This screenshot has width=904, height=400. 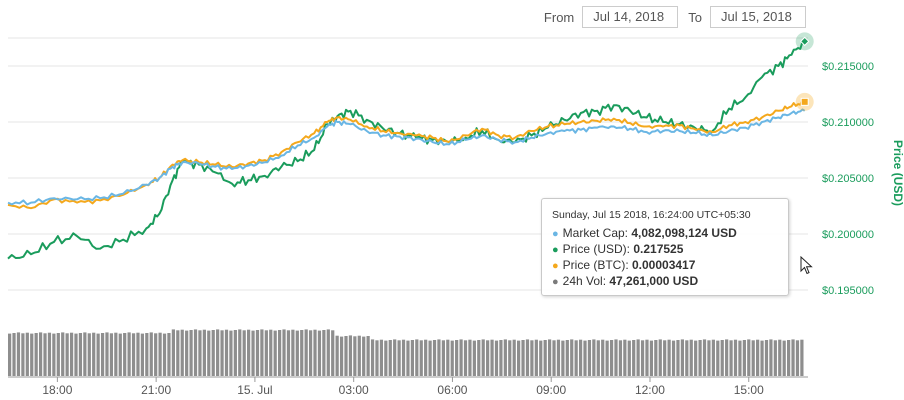 What do you see at coordinates (806, 265) in the screenshot?
I see `mouse-cursor-icon` at bounding box center [806, 265].